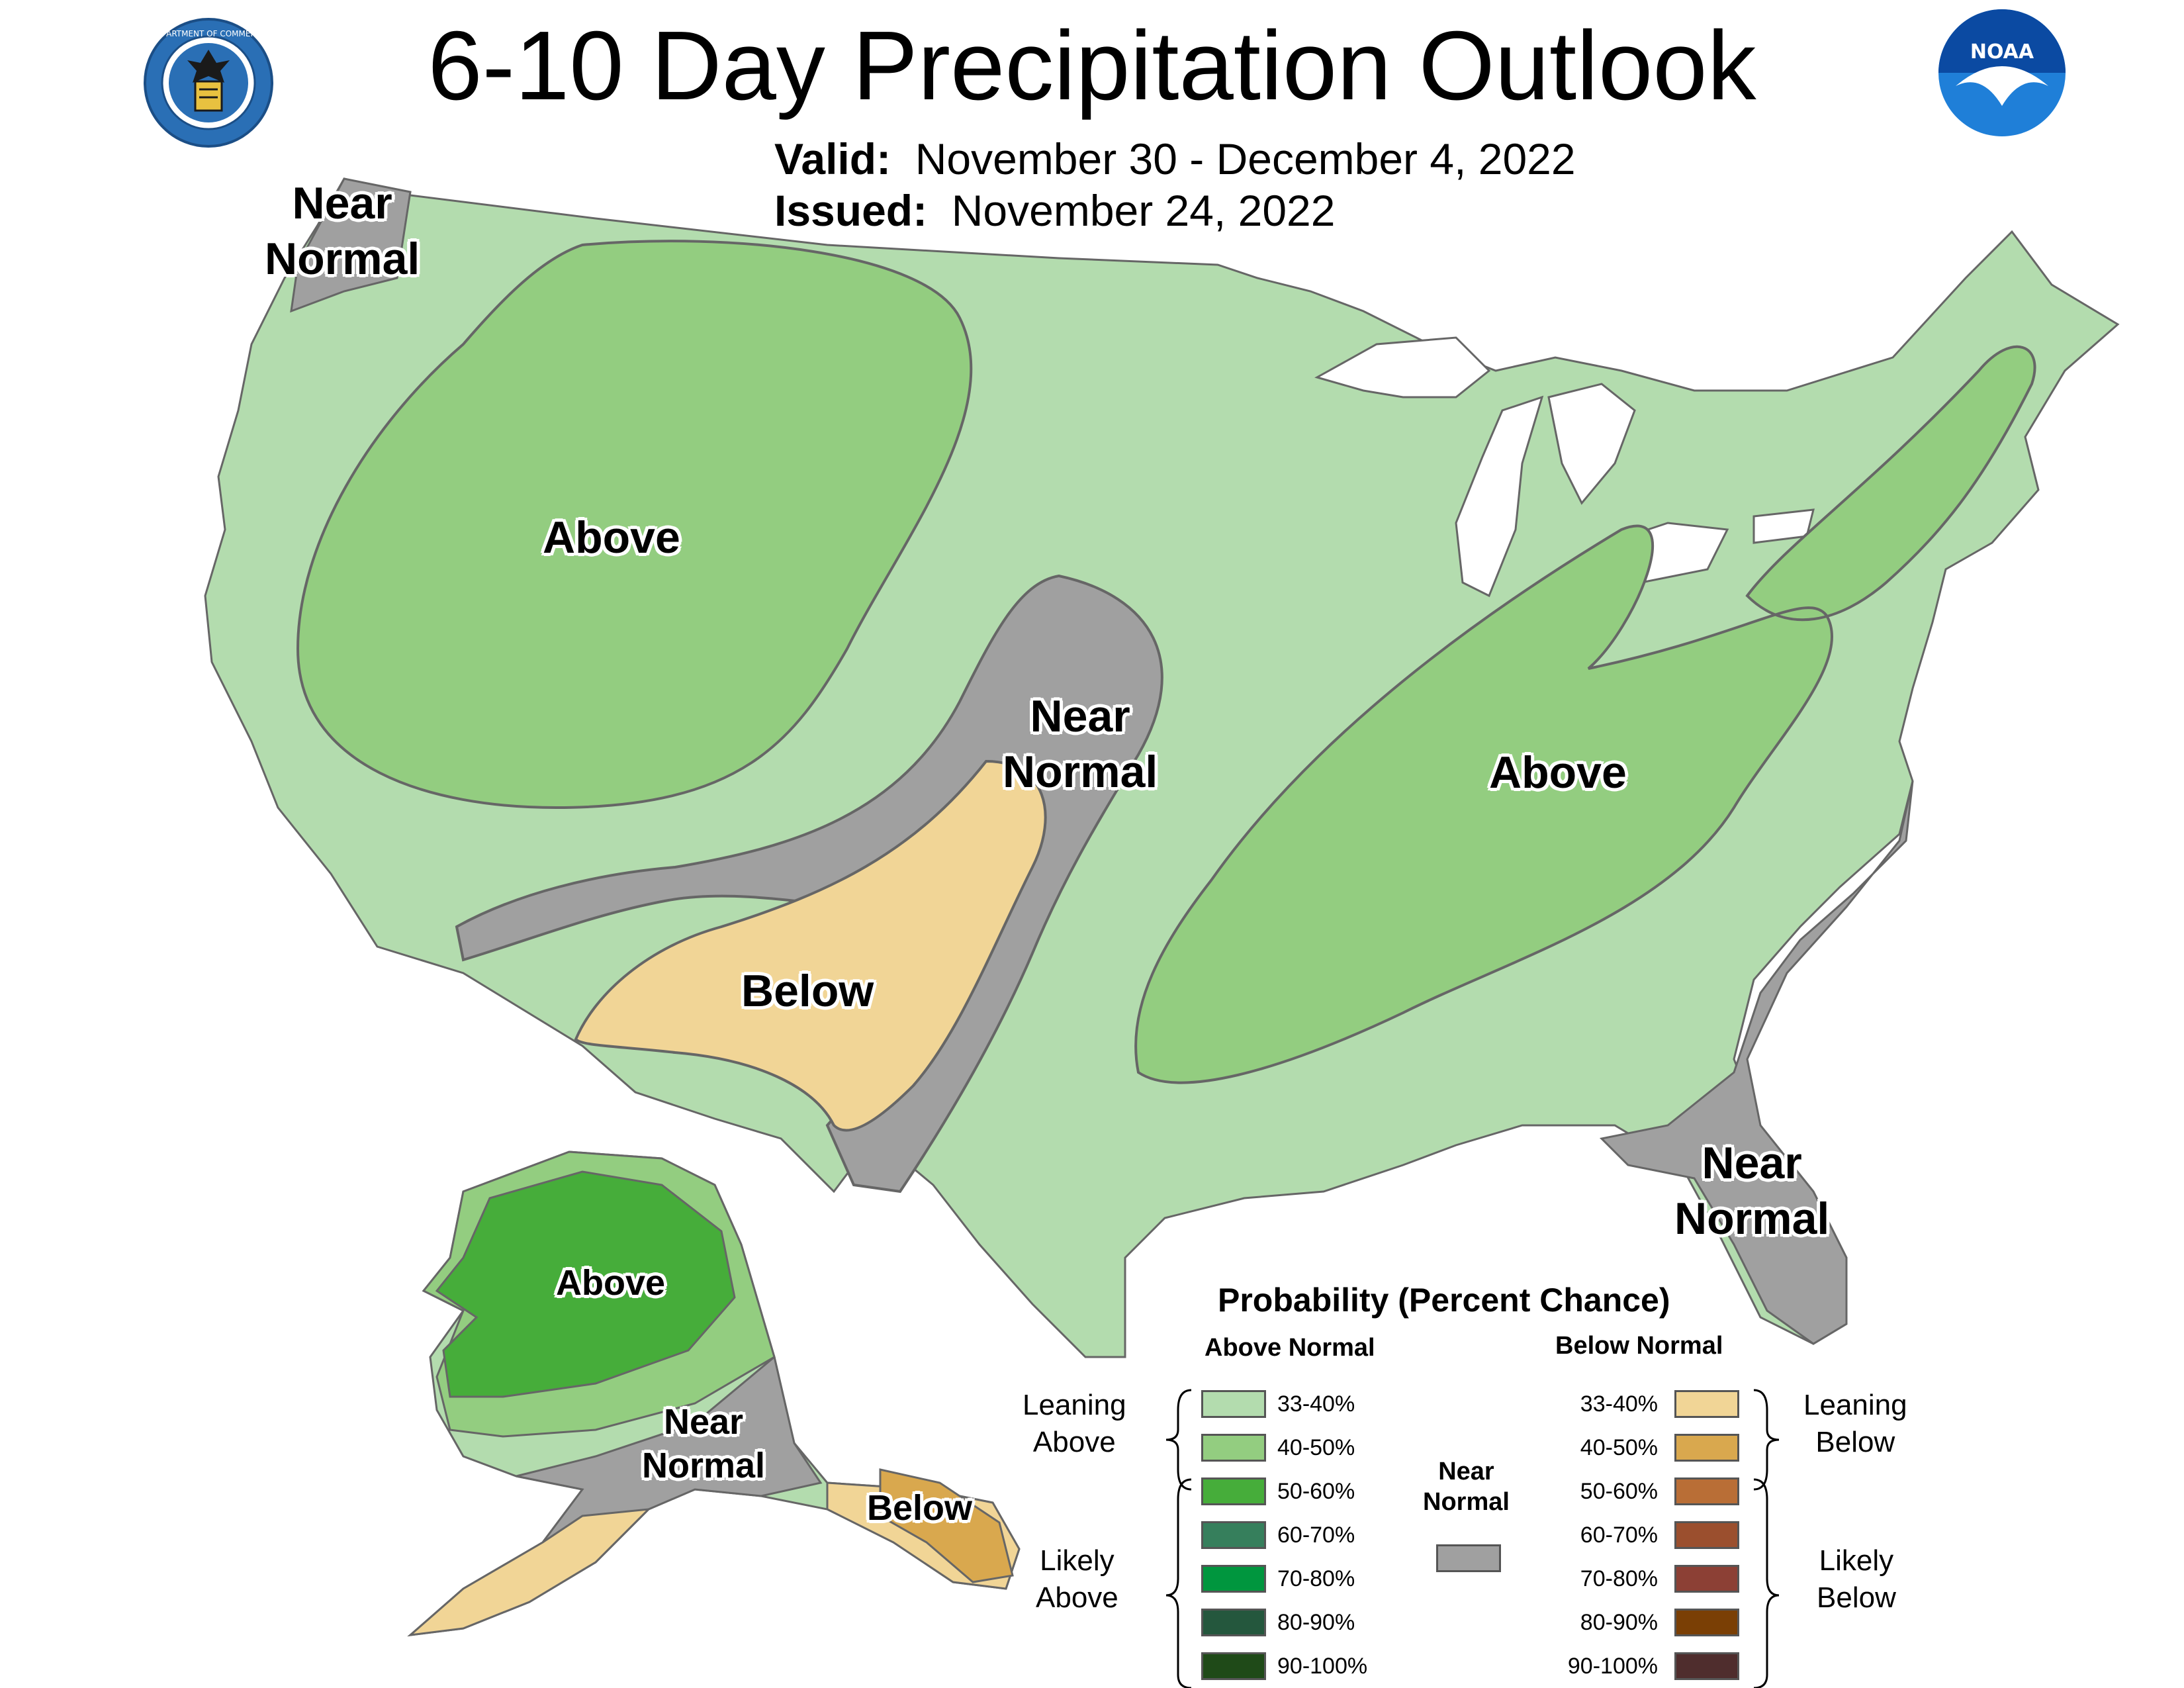  Describe the element at coordinates (1245, 158) in the screenshot. I see `valid-value: November 30 - December 4, 2022` at that location.